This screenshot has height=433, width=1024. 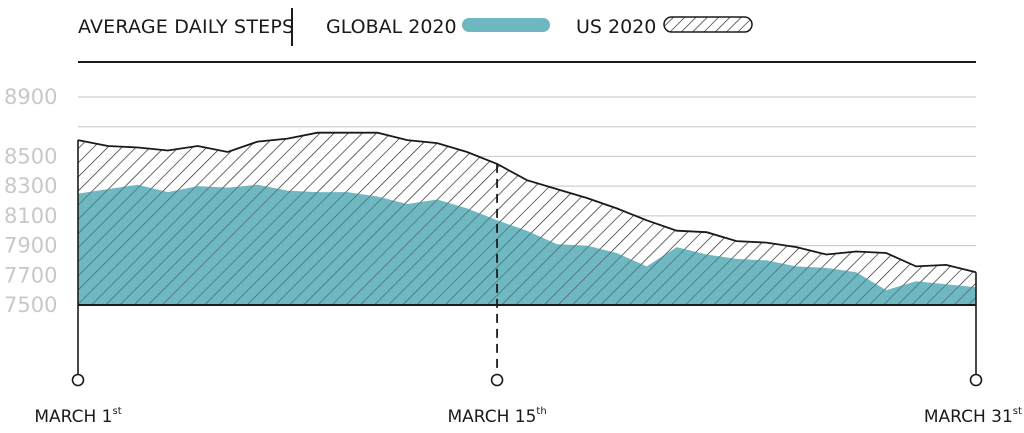 I want to click on legend-swatch-us, so click(x=708, y=24).